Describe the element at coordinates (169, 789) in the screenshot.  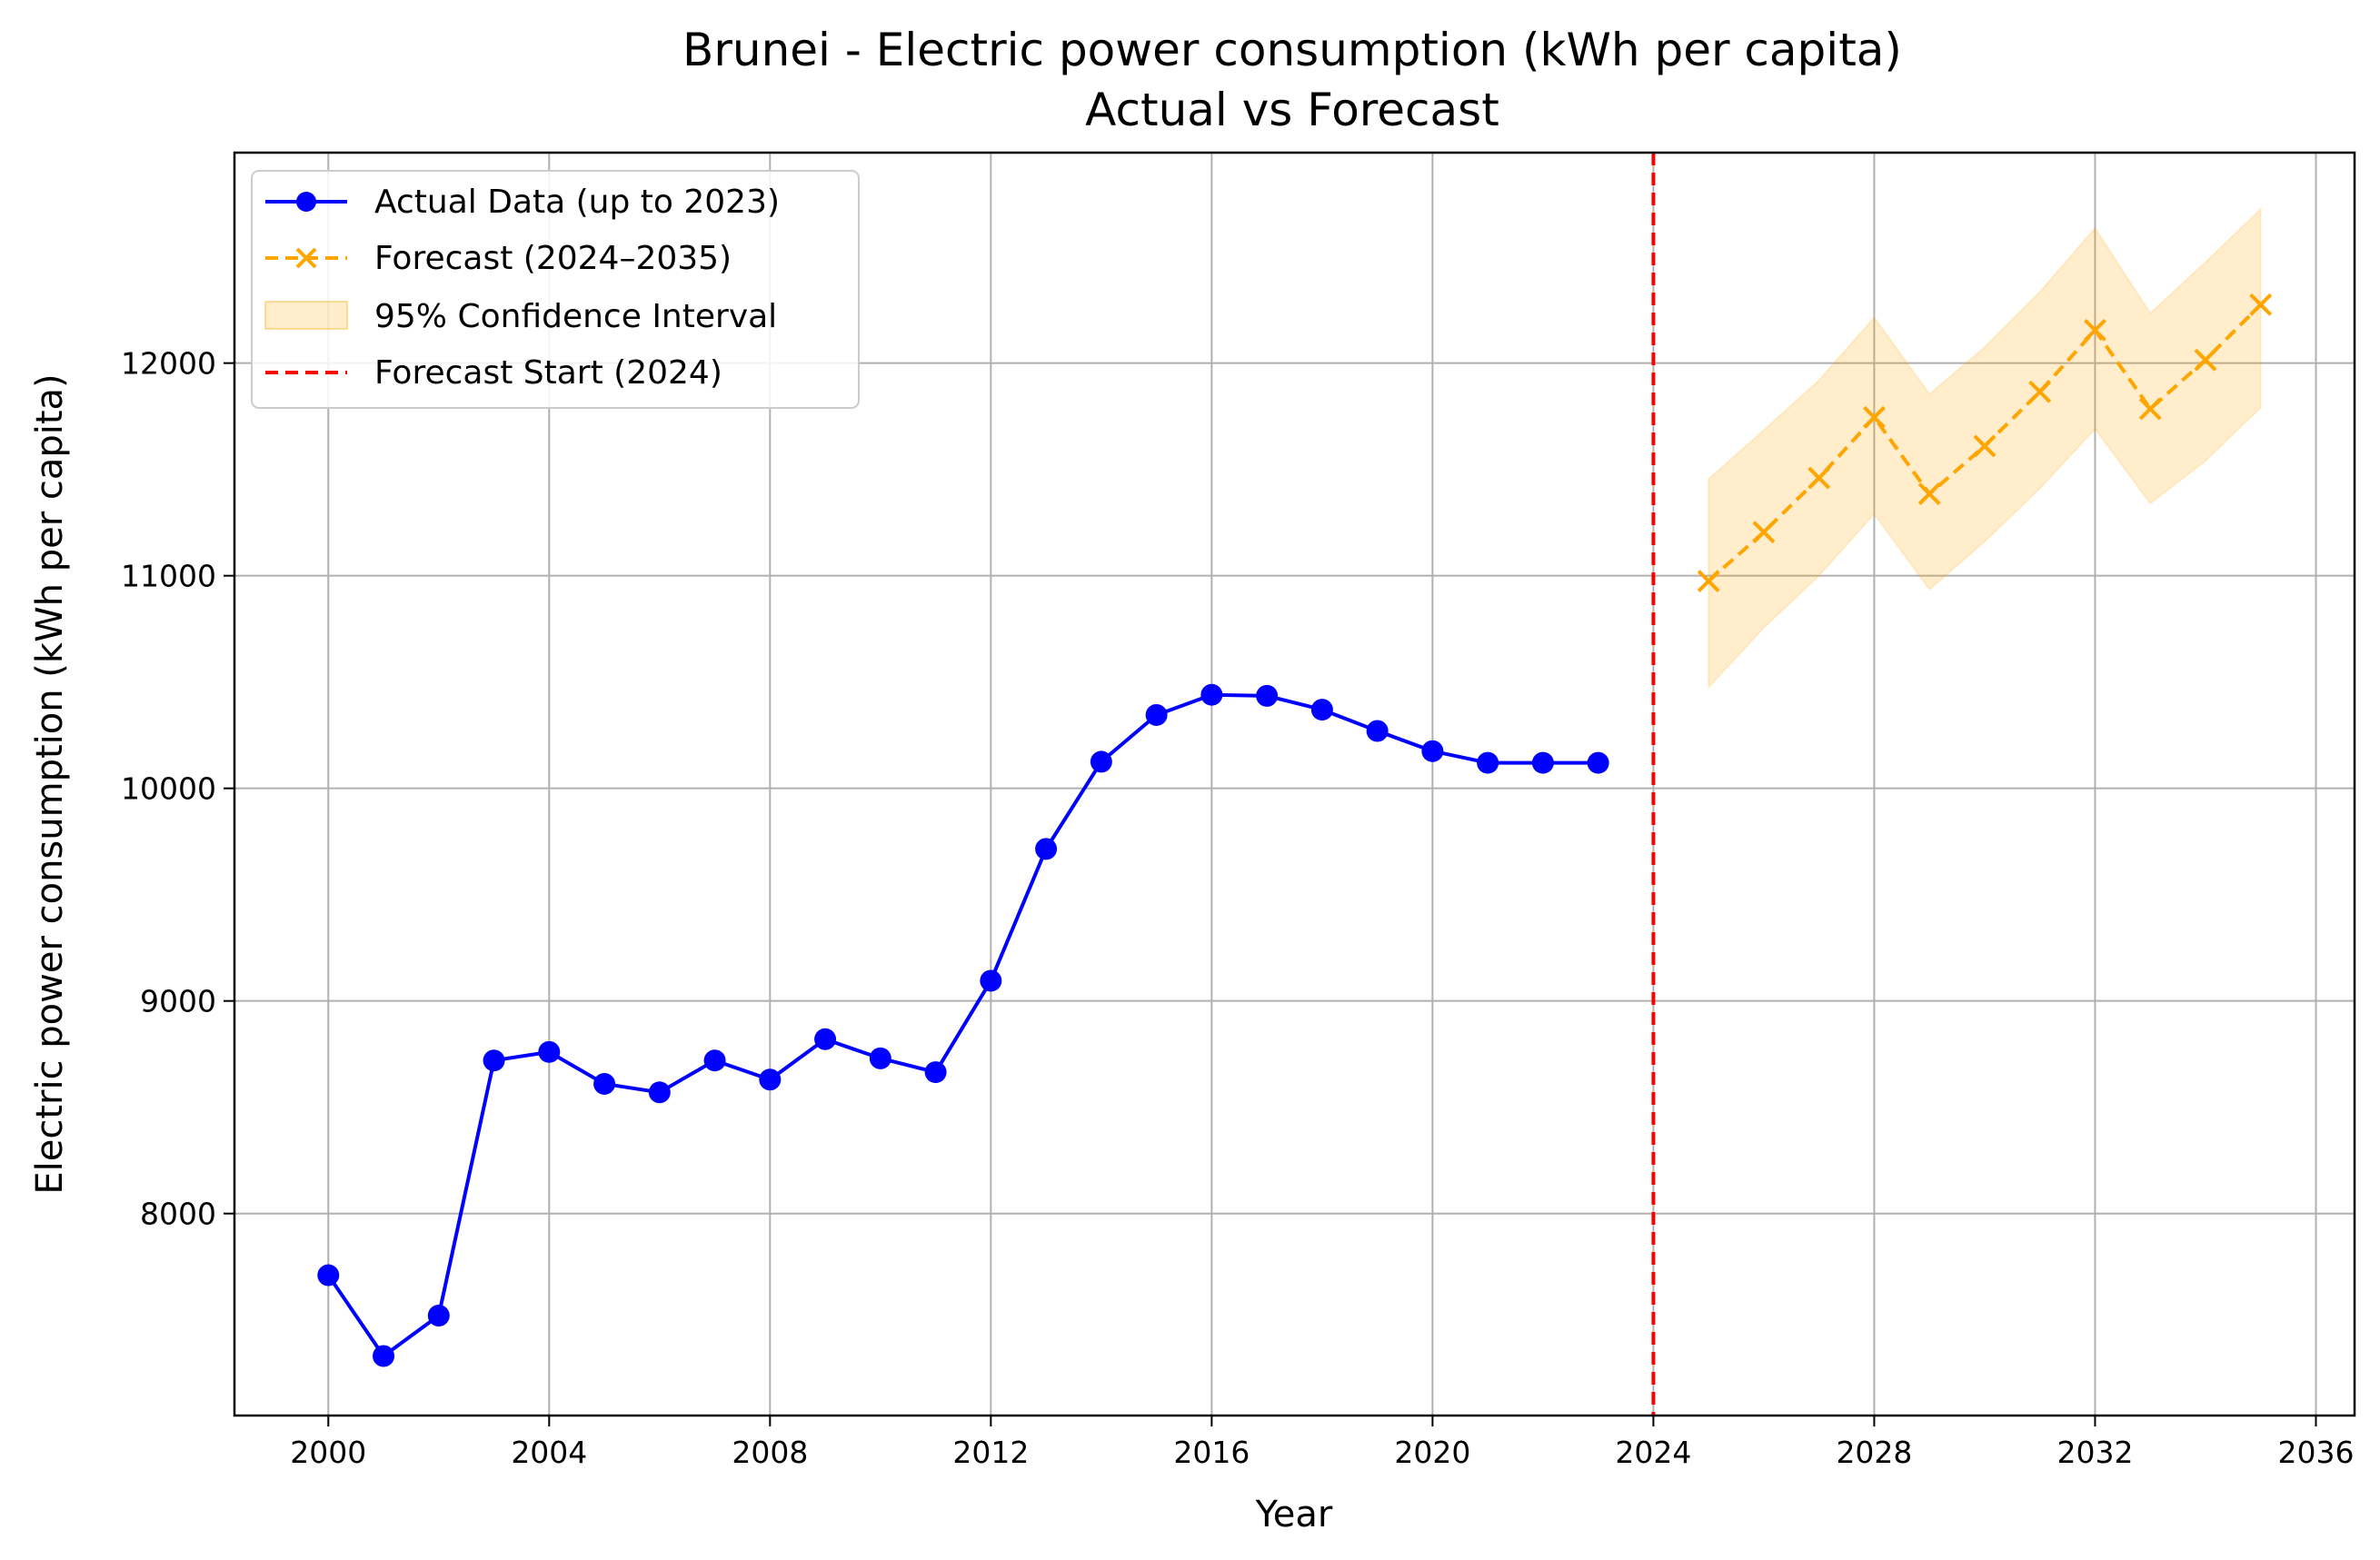
I see `y-tick-label: 10000` at that location.